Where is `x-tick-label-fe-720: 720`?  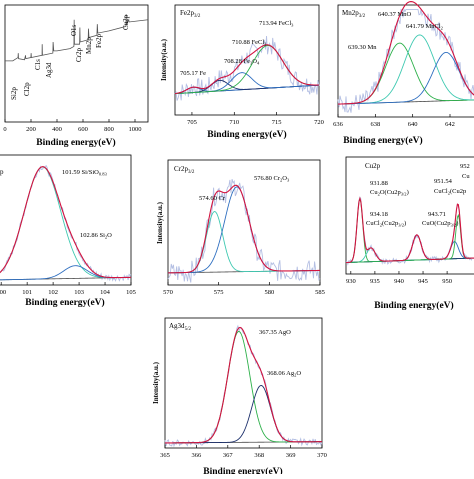 x-tick-label-fe-720: 720 is located at coordinates (319, 122).